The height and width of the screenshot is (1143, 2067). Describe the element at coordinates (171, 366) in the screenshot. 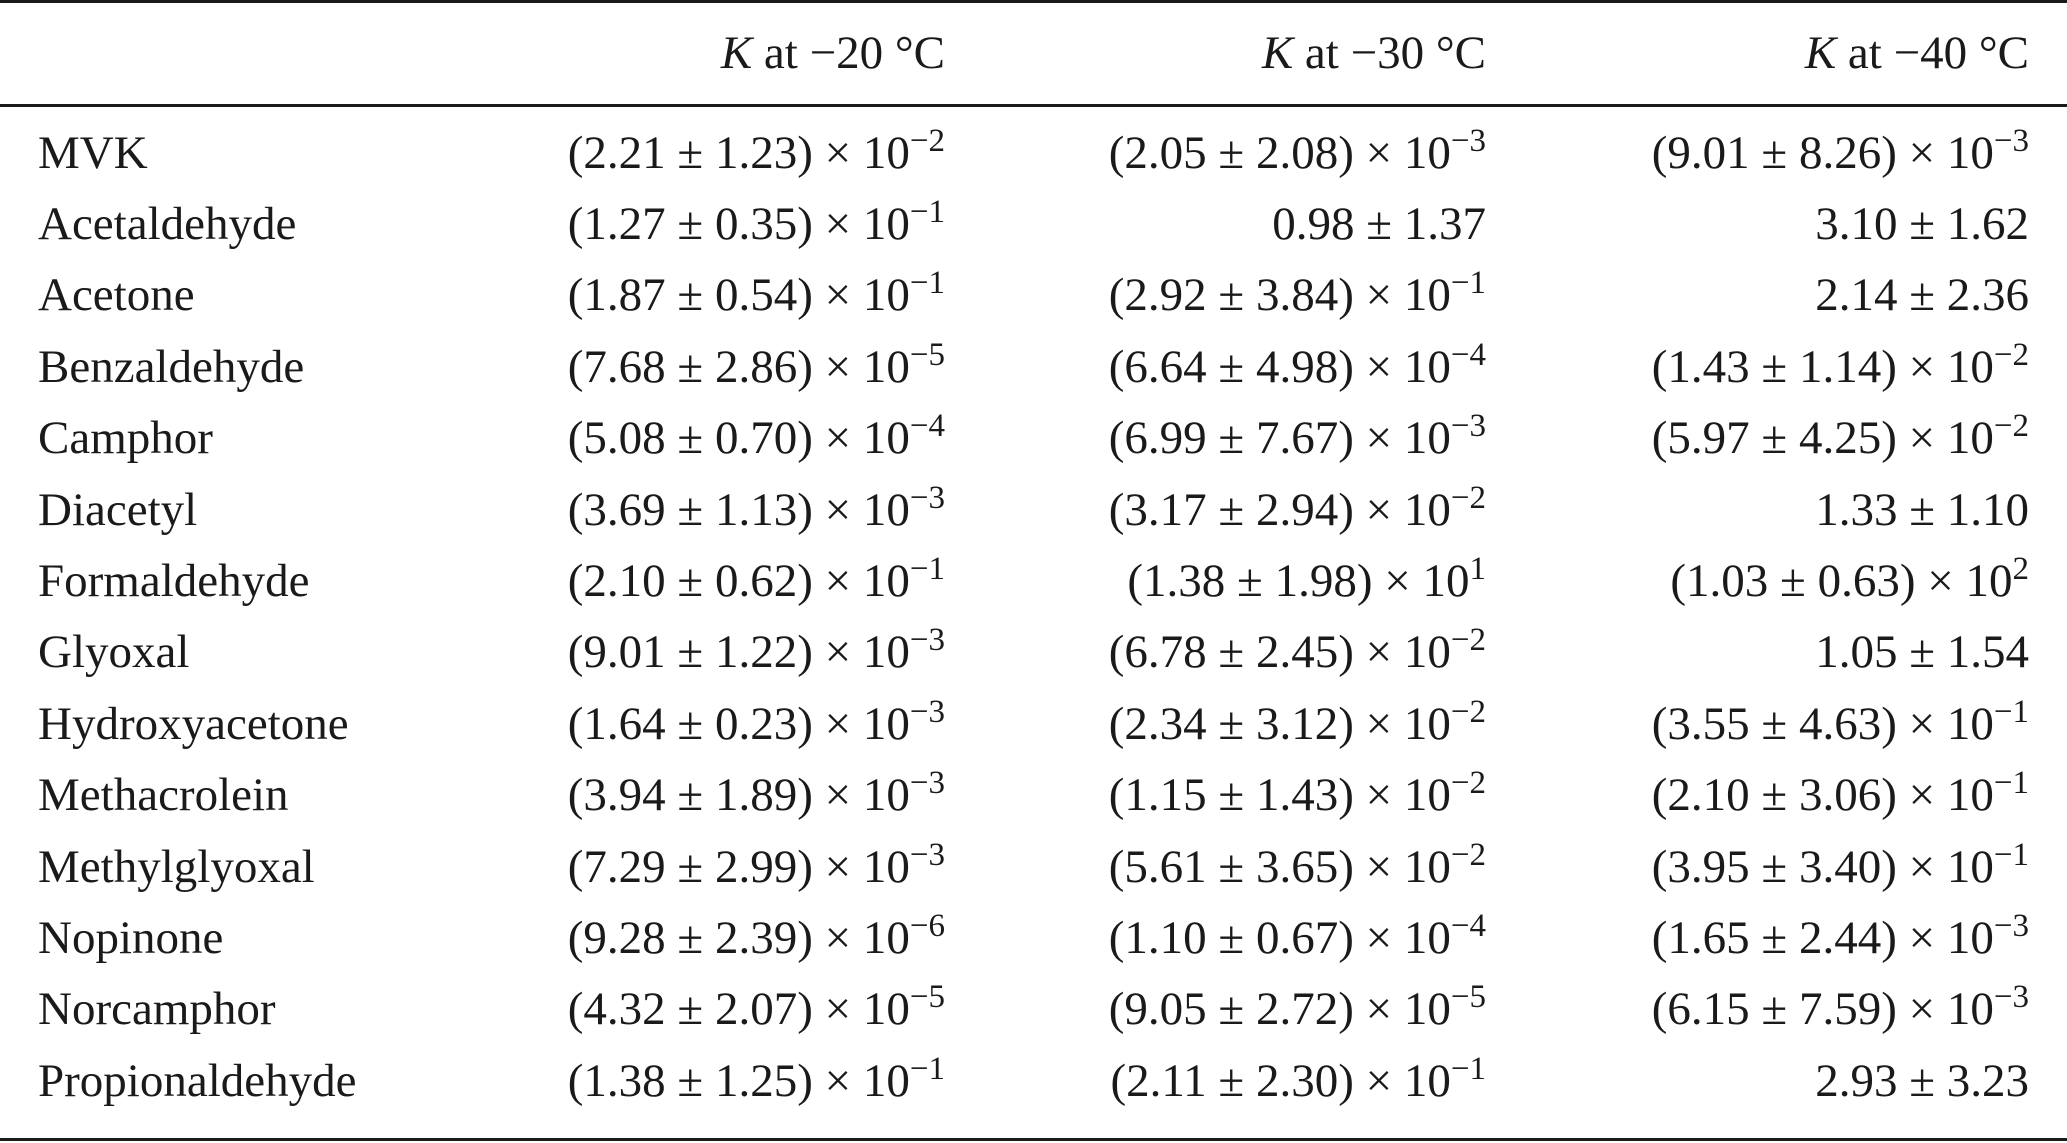

I see `compound-name: Benzaldehyde` at that location.